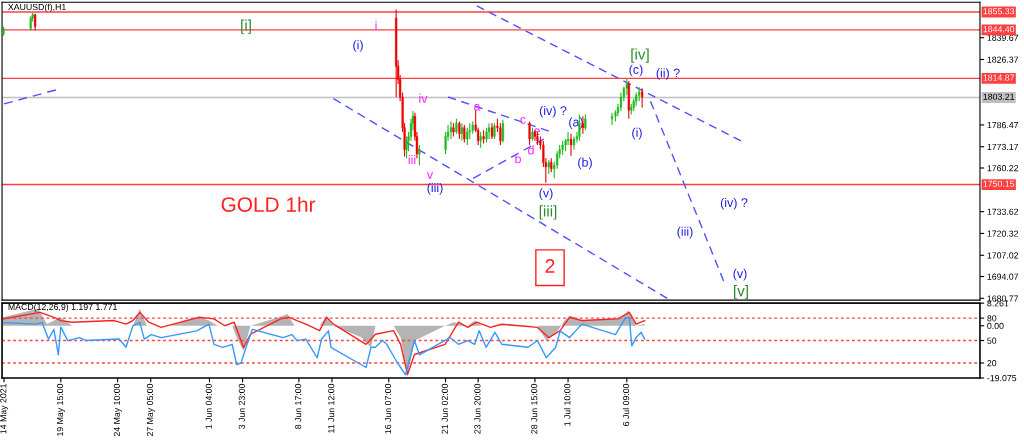 The height and width of the screenshot is (440, 1024). What do you see at coordinates (1003, 298) in the screenshot?
I see `y-tick-label: 1680.77` at bounding box center [1003, 298].